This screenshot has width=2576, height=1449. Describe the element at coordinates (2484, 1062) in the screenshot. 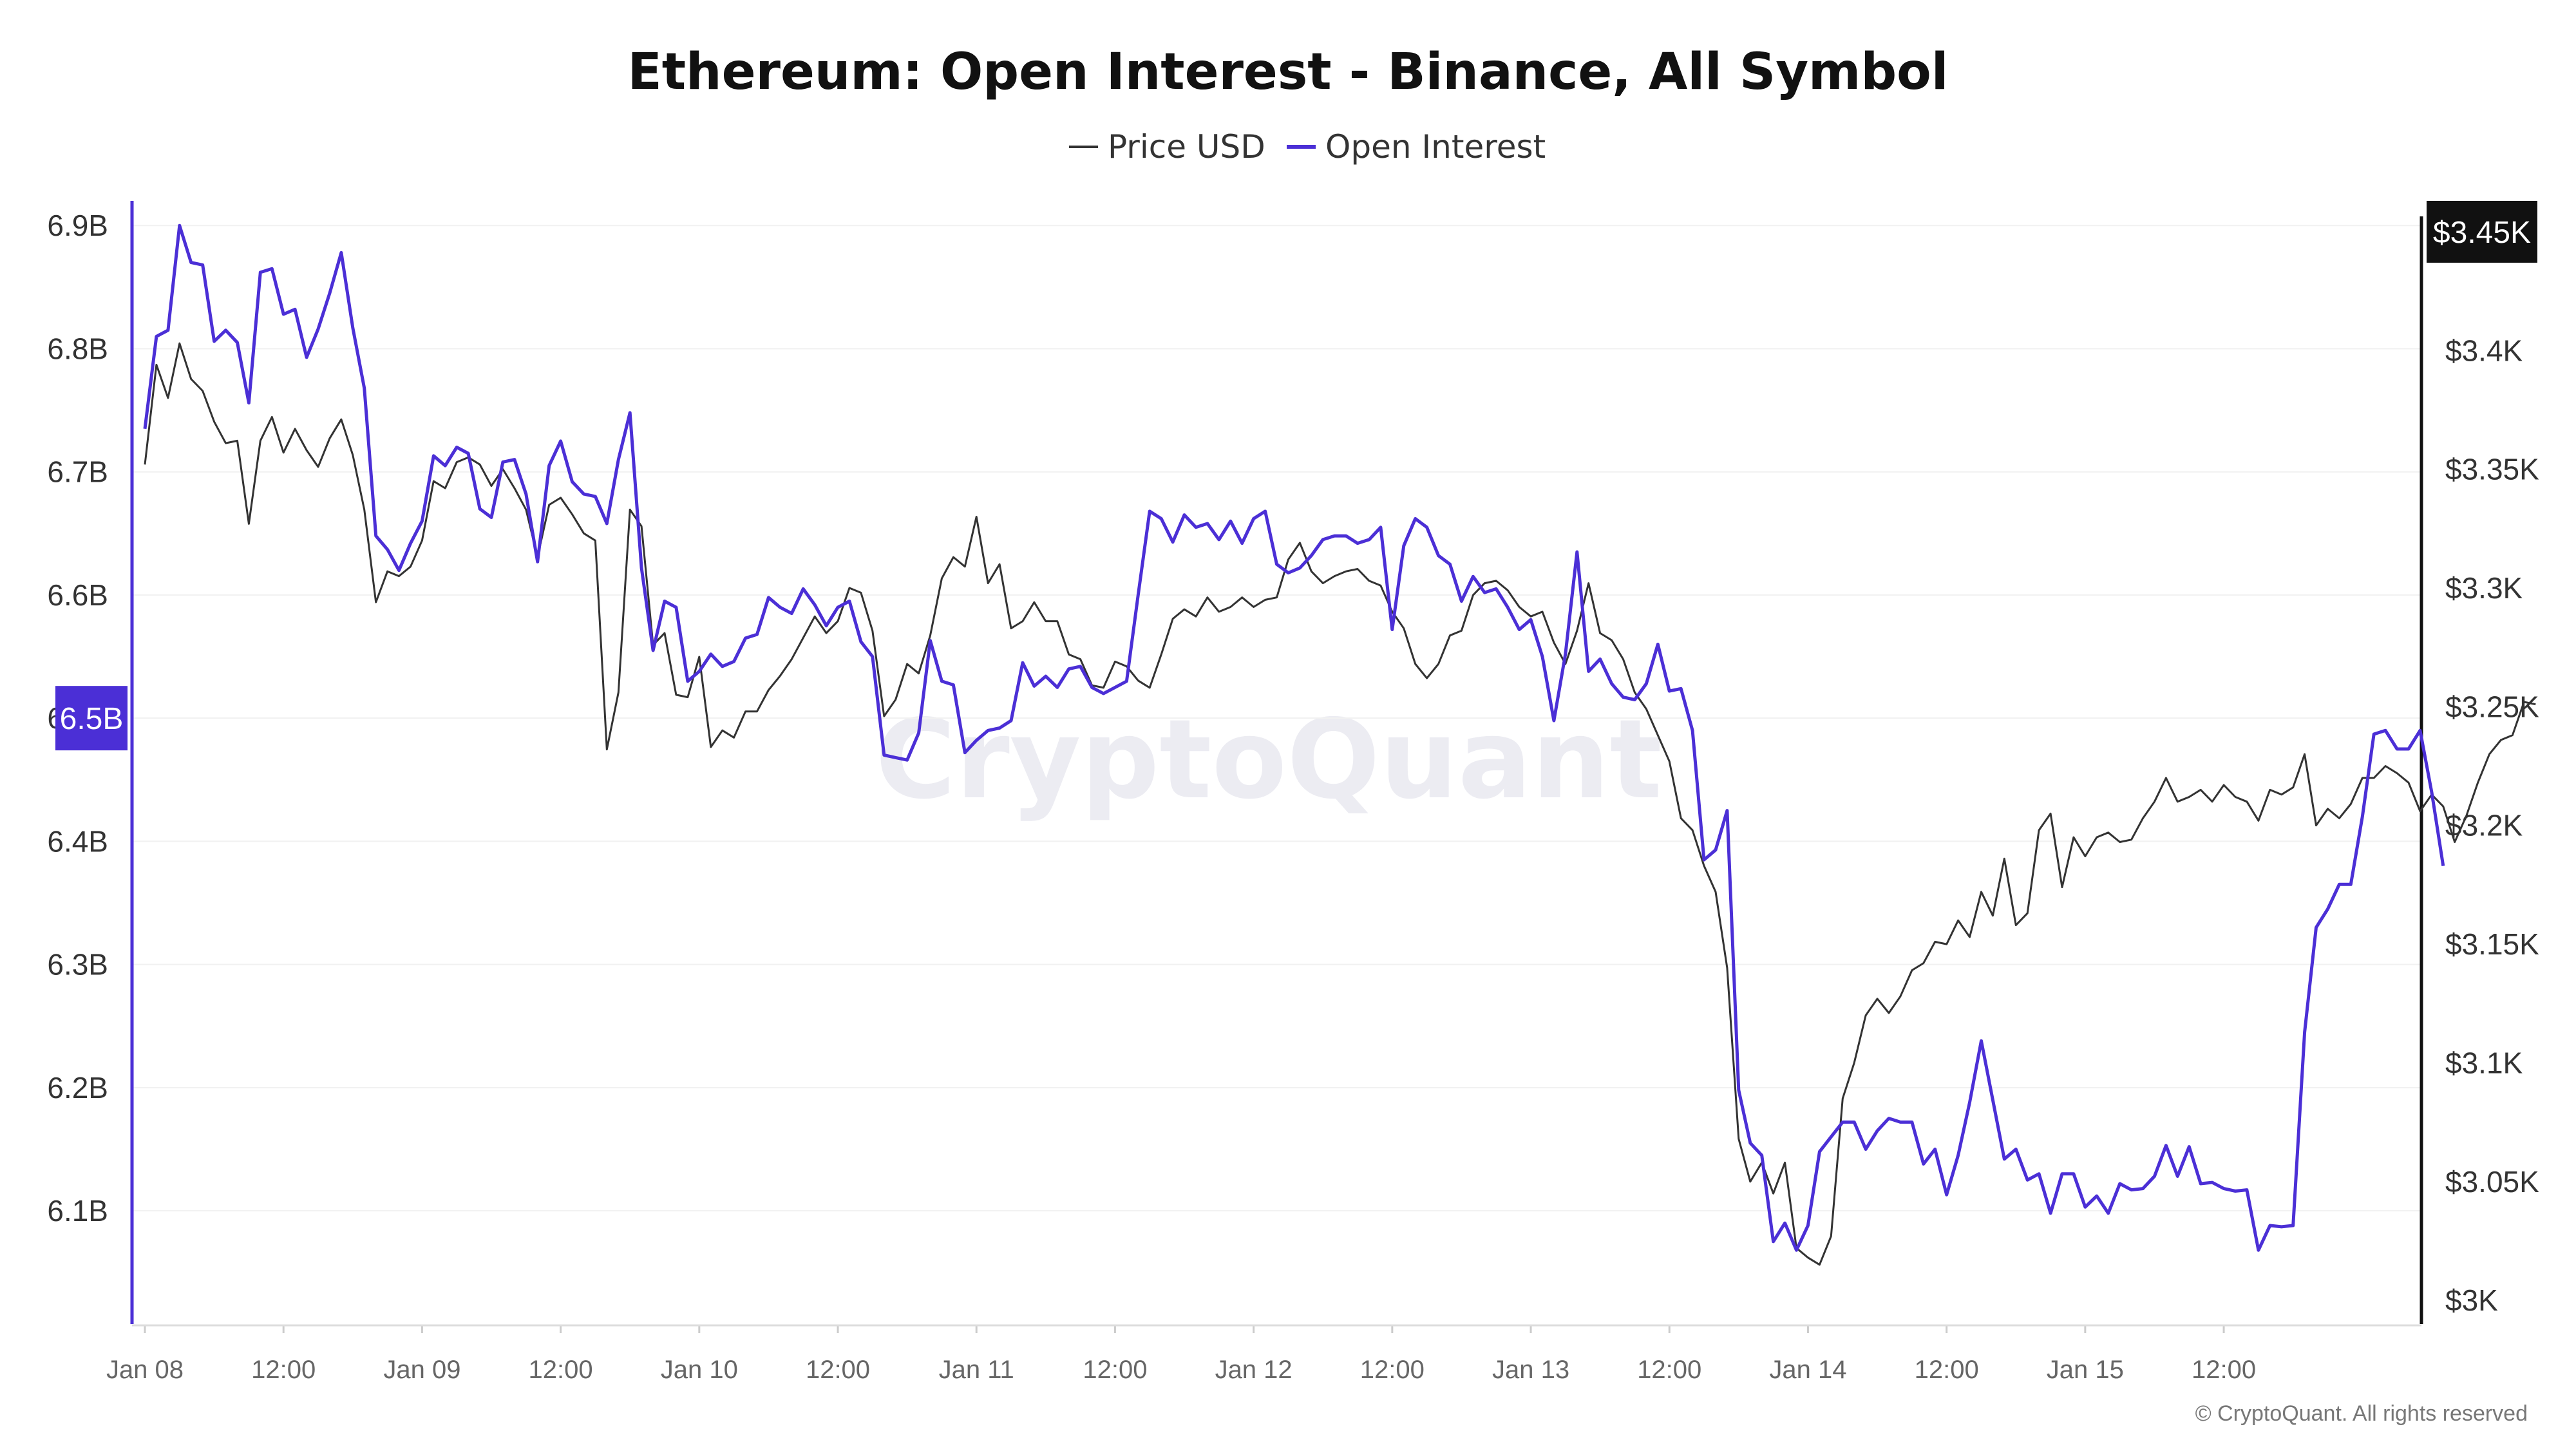

I see `right-tick-label: $3.1K` at that location.